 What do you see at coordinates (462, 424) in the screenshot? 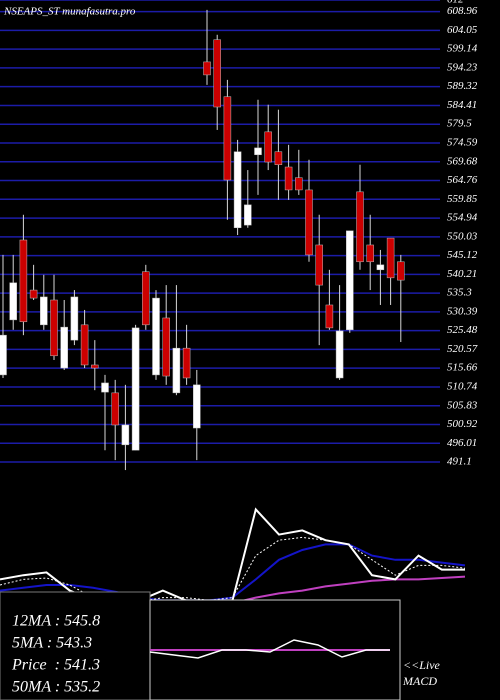
I see `y-tick-label: 500.92` at bounding box center [462, 424].